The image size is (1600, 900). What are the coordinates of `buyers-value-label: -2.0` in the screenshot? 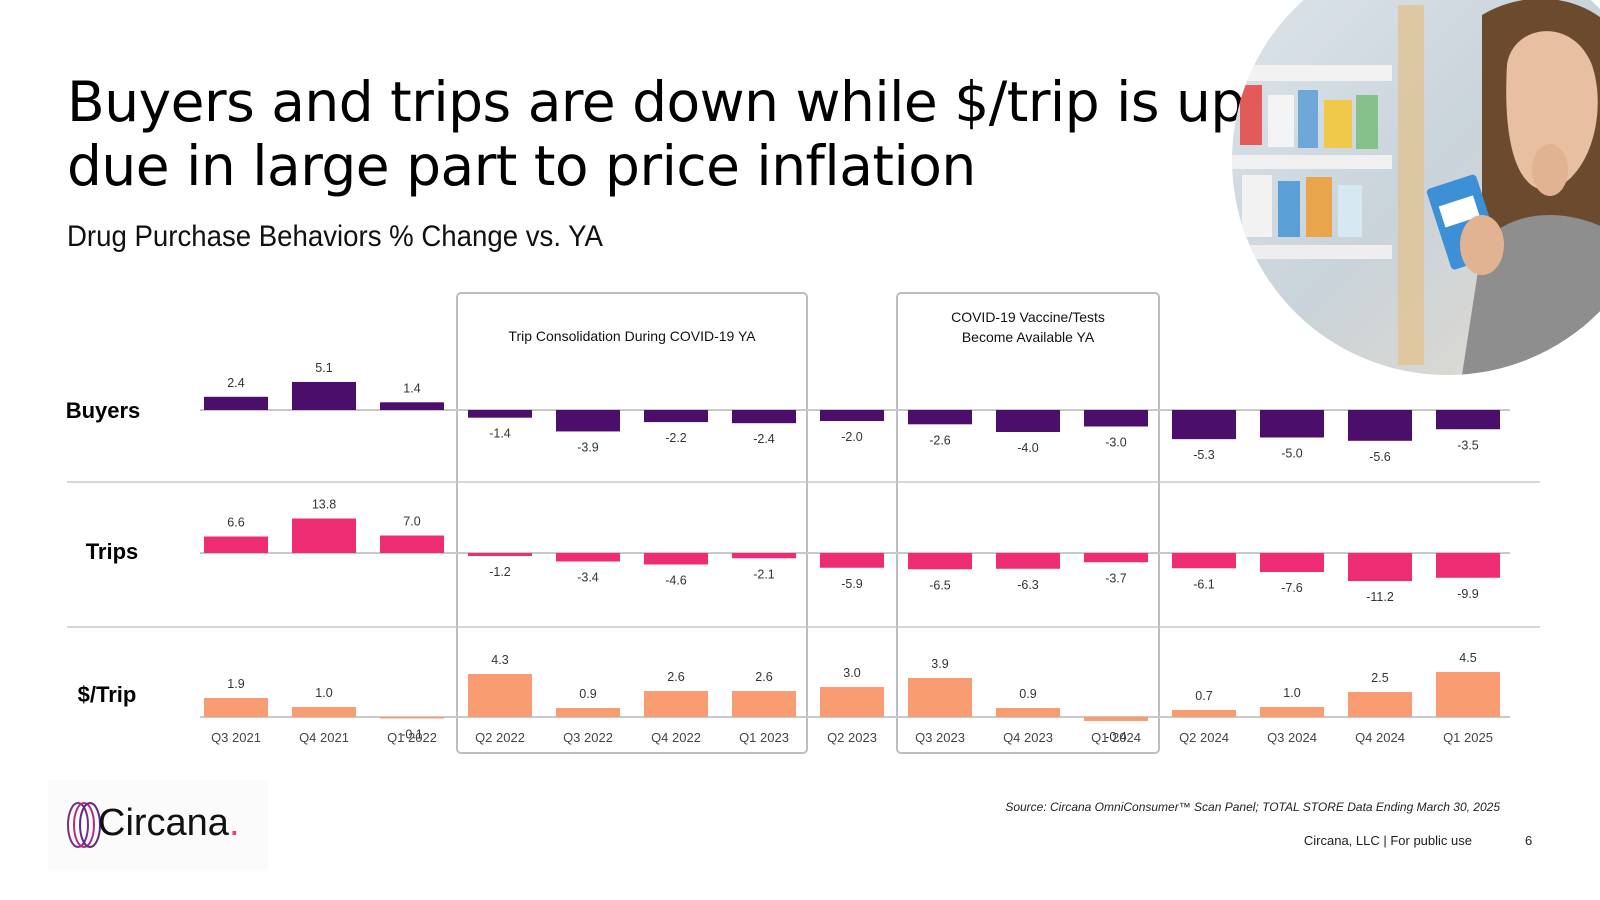 It's located at (852, 437).